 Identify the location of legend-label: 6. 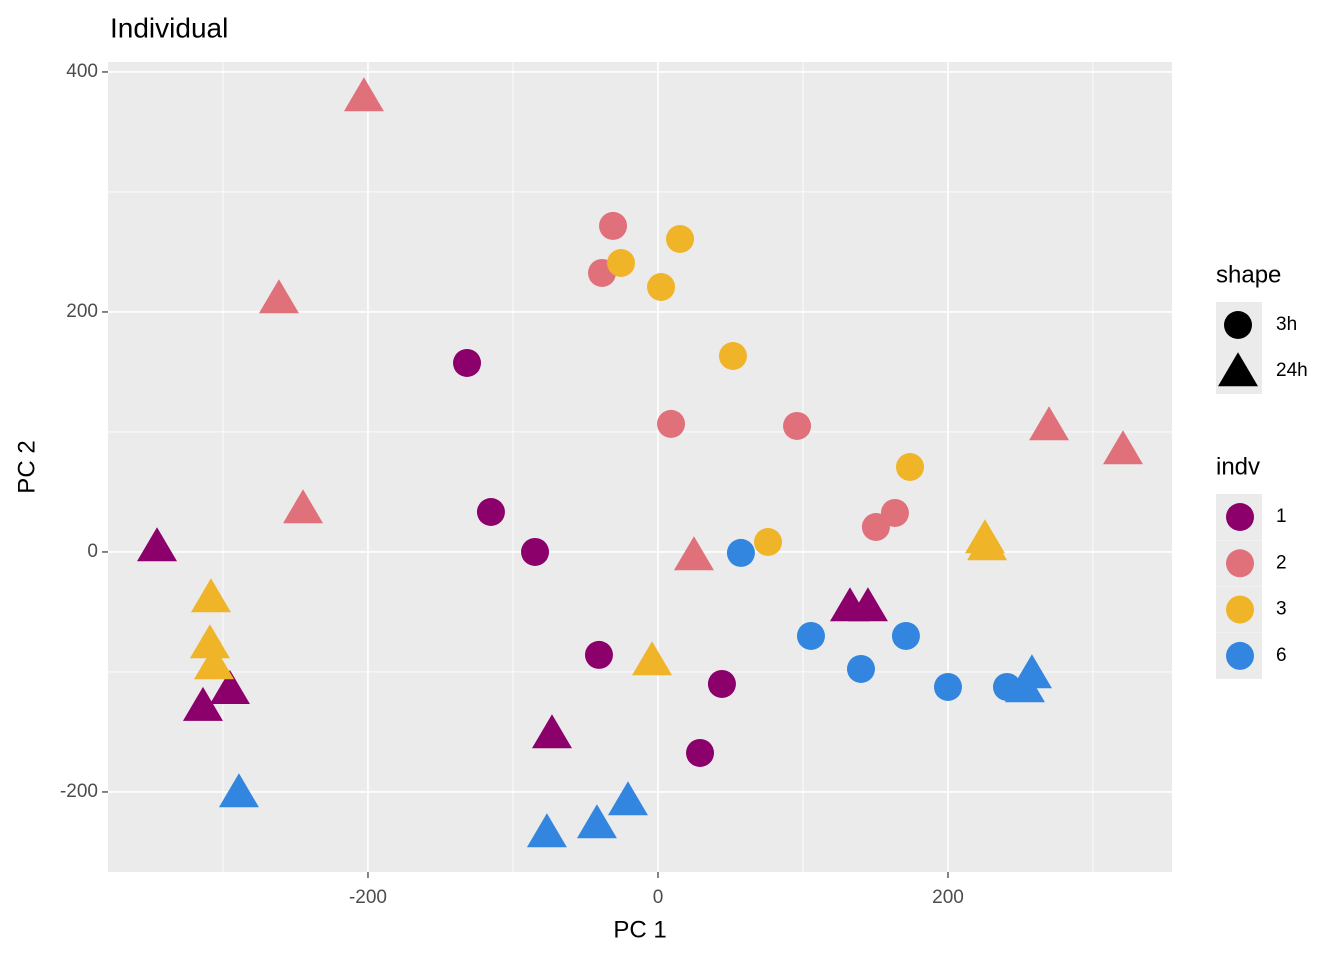
(1281, 655).